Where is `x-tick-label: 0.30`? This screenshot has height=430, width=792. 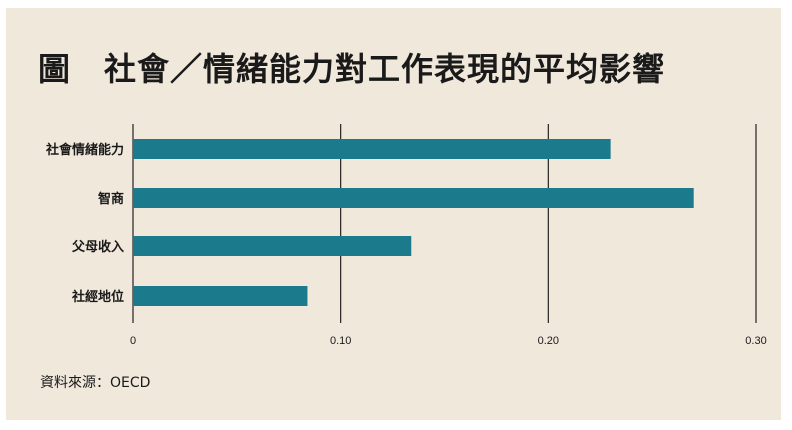 x-tick-label: 0.30 is located at coordinates (755, 341).